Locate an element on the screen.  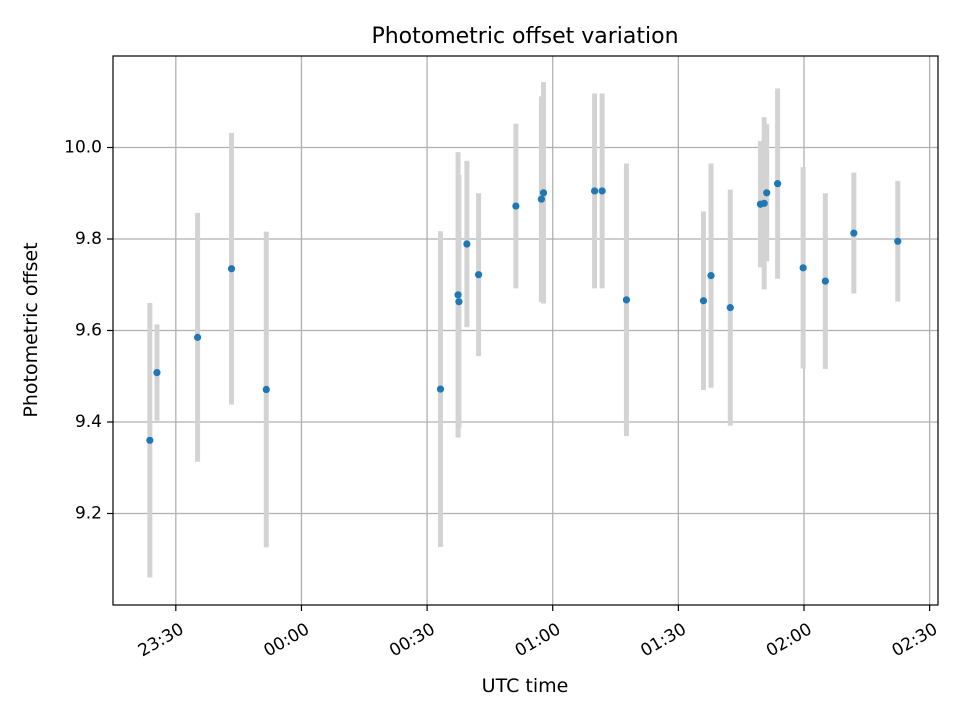
y-tick-label: 9.6 is located at coordinates (88, 331).